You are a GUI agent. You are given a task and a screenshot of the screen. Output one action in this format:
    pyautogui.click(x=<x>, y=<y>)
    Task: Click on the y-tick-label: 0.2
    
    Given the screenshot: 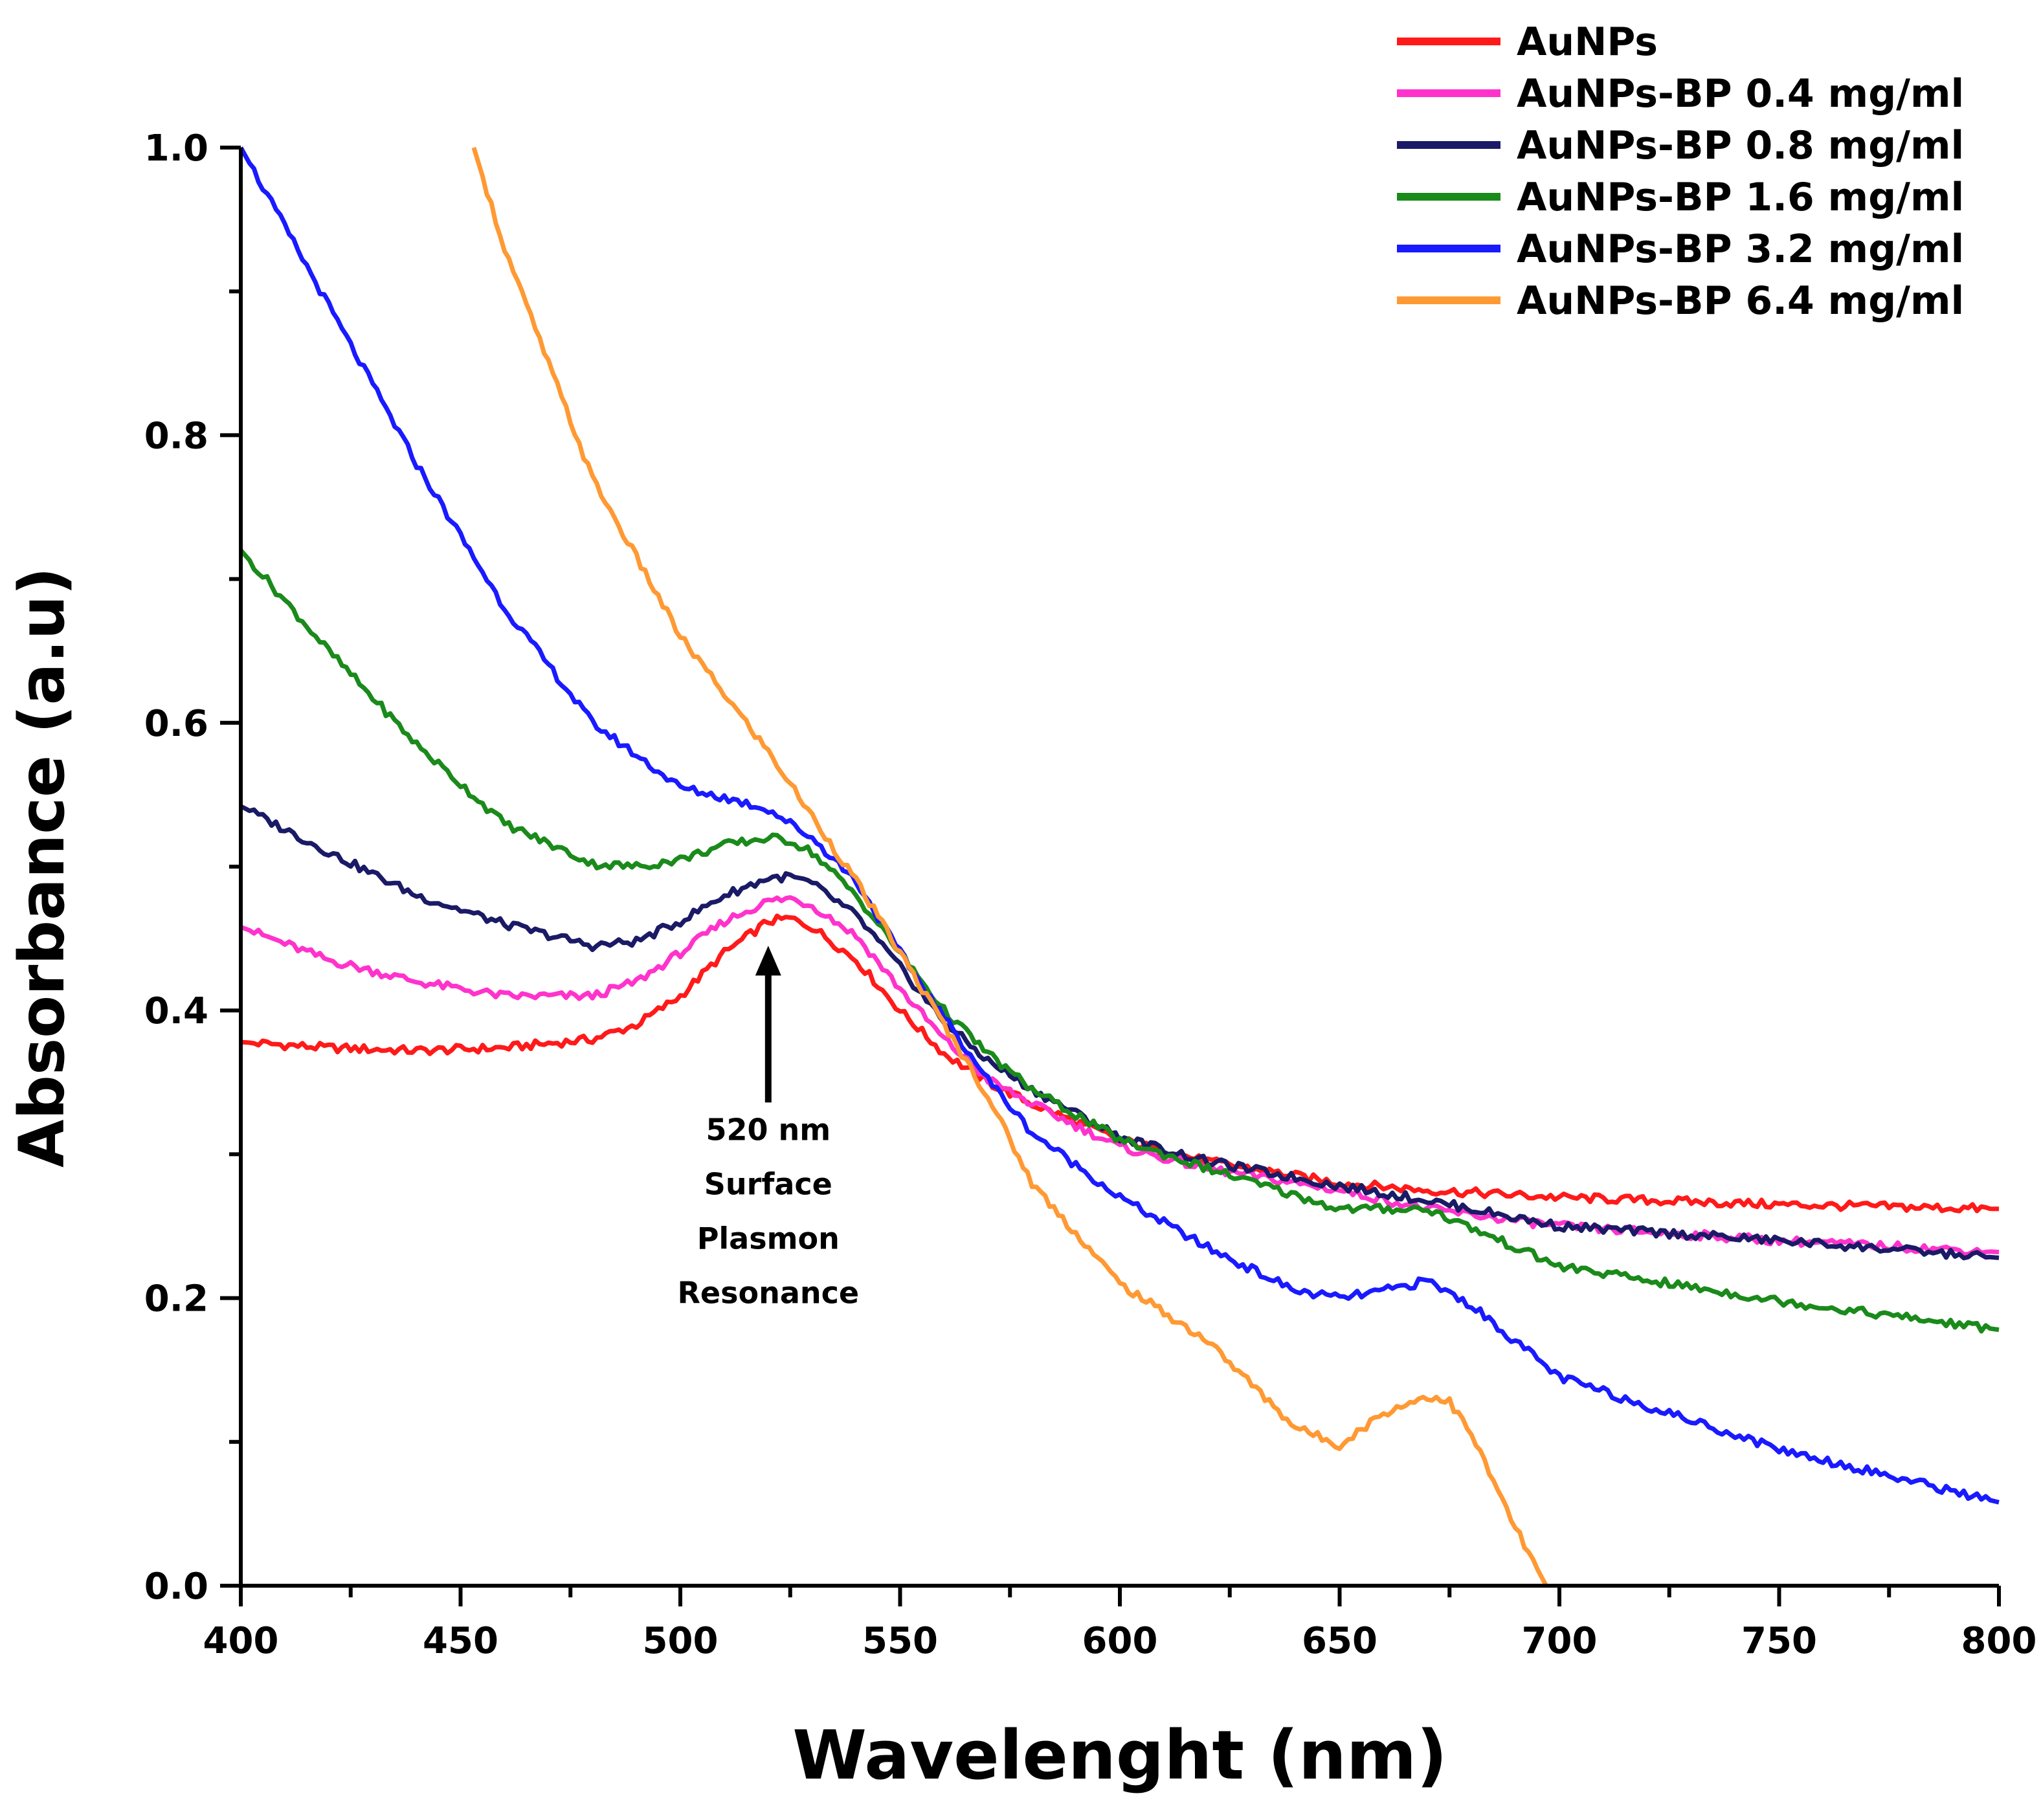 What is the action you would take?
    pyautogui.click(x=176, y=1299)
    